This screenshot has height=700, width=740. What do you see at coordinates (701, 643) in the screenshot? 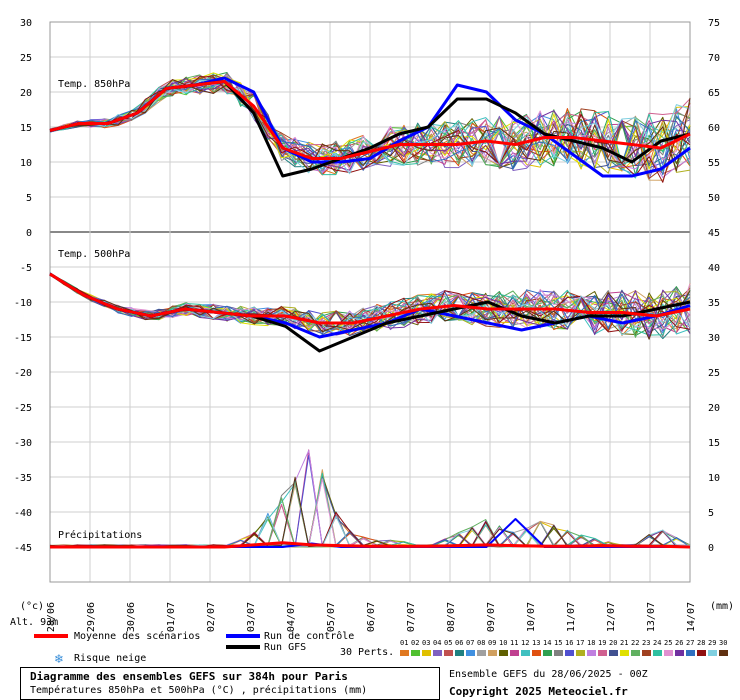
I see `pert-number: 28` at bounding box center [701, 643].